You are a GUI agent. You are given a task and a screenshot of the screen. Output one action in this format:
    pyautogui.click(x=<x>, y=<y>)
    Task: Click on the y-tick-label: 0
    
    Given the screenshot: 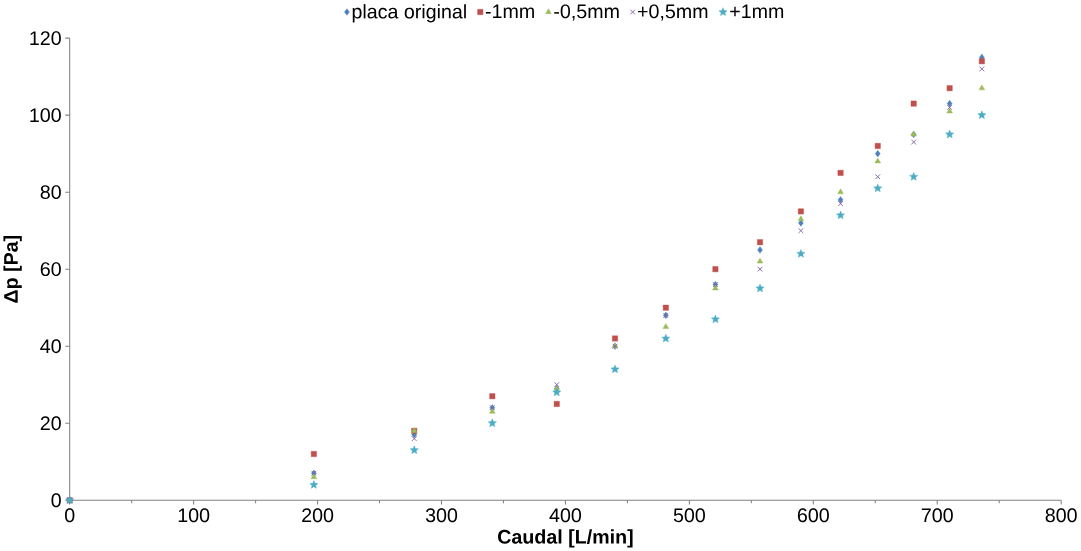 What is the action you would take?
    pyautogui.click(x=56, y=500)
    